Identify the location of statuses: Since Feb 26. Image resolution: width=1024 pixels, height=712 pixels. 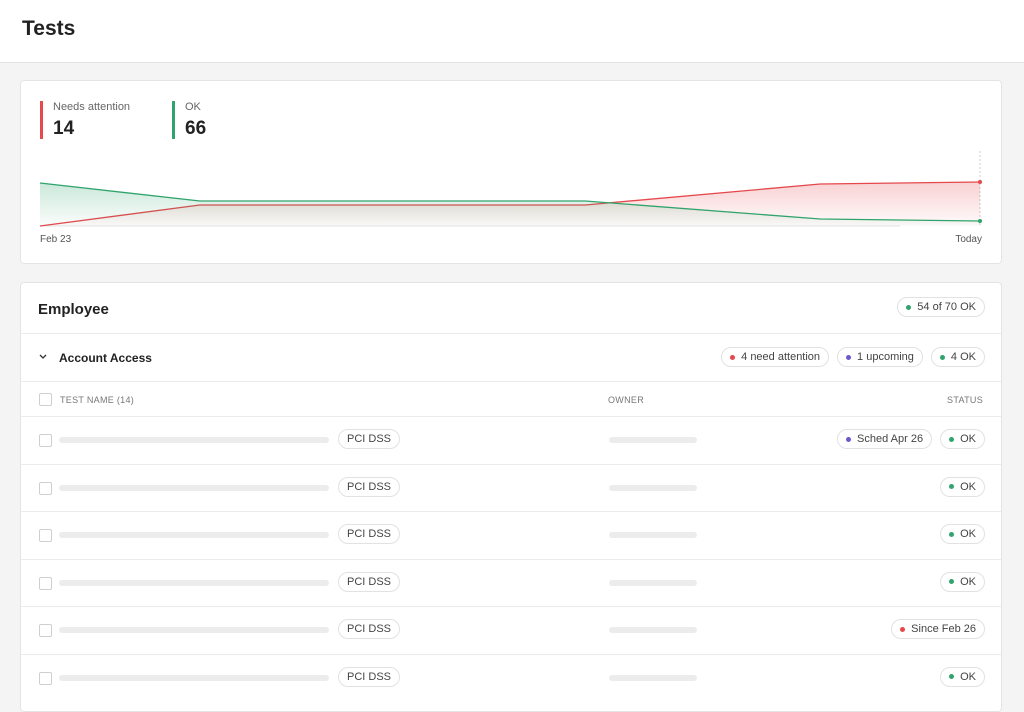
(938, 629).